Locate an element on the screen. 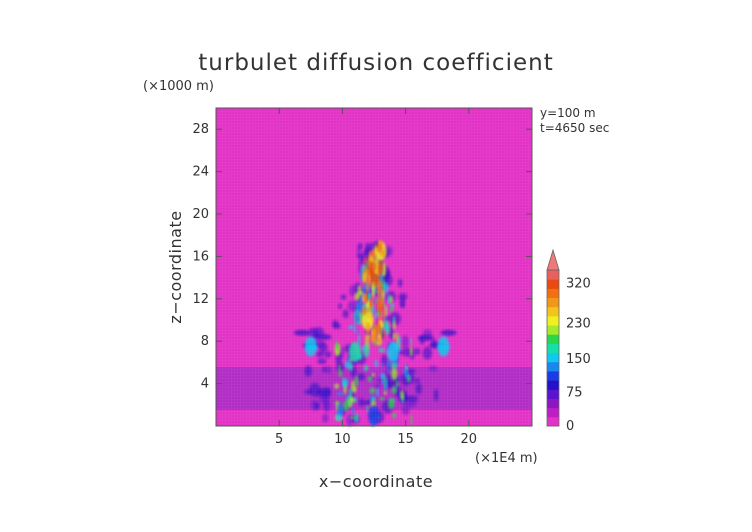  colorbar-frame is located at coordinates (553, 348).